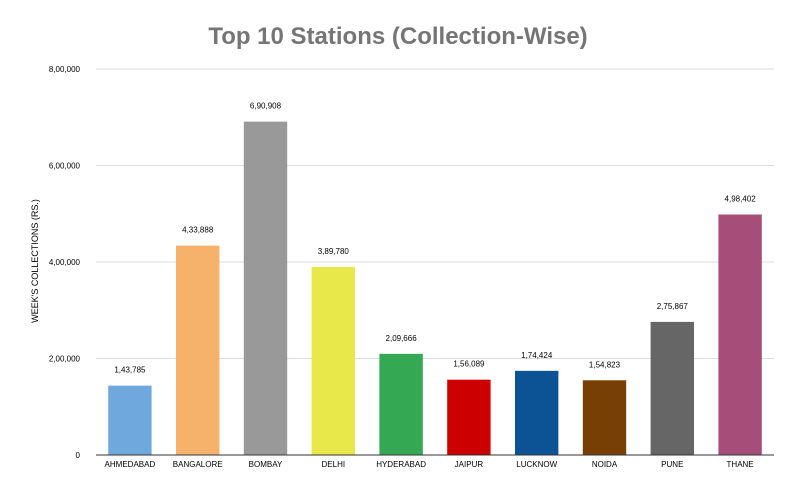 Image resolution: width=796 pixels, height=497 pixels. What do you see at coordinates (469, 464) in the screenshot?
I see `x-tick-label: JAIPUR` at bounding box center [469, 464].